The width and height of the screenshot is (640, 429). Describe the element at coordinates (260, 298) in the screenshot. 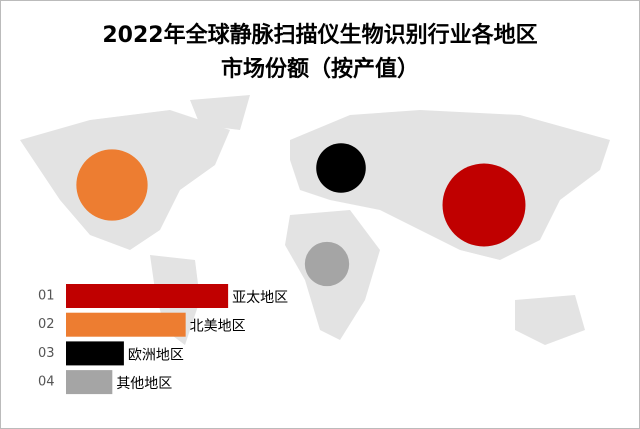

I see `category-label: 亚太地区` at that location.